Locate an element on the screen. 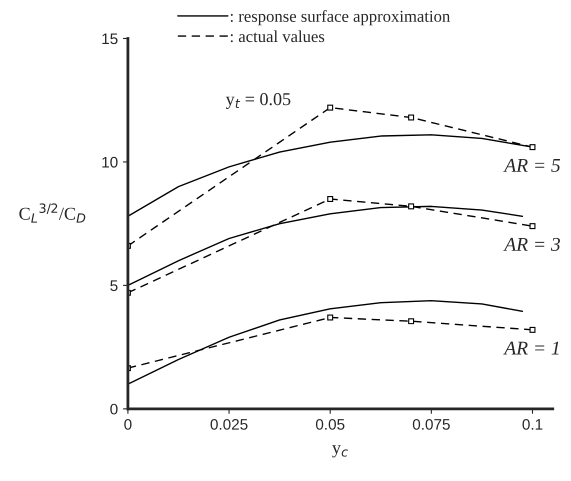 The width and height of the screenshot is (571, 481). y-tick-label: 10 is located at coordinates (110, 162).